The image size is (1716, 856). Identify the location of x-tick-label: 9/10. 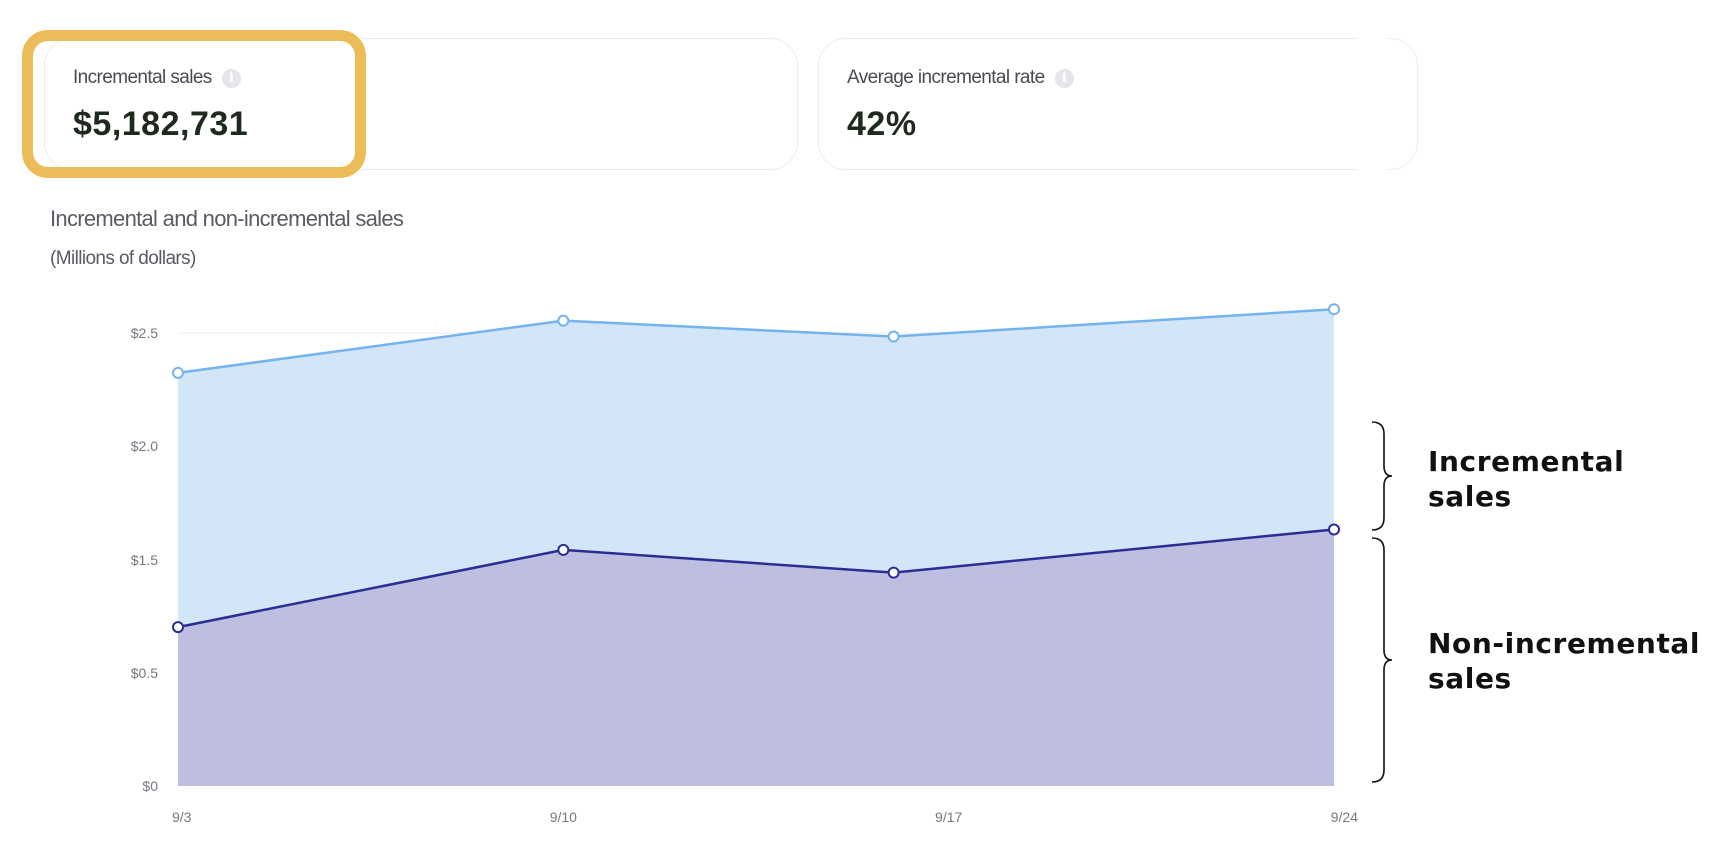
(563, 817).